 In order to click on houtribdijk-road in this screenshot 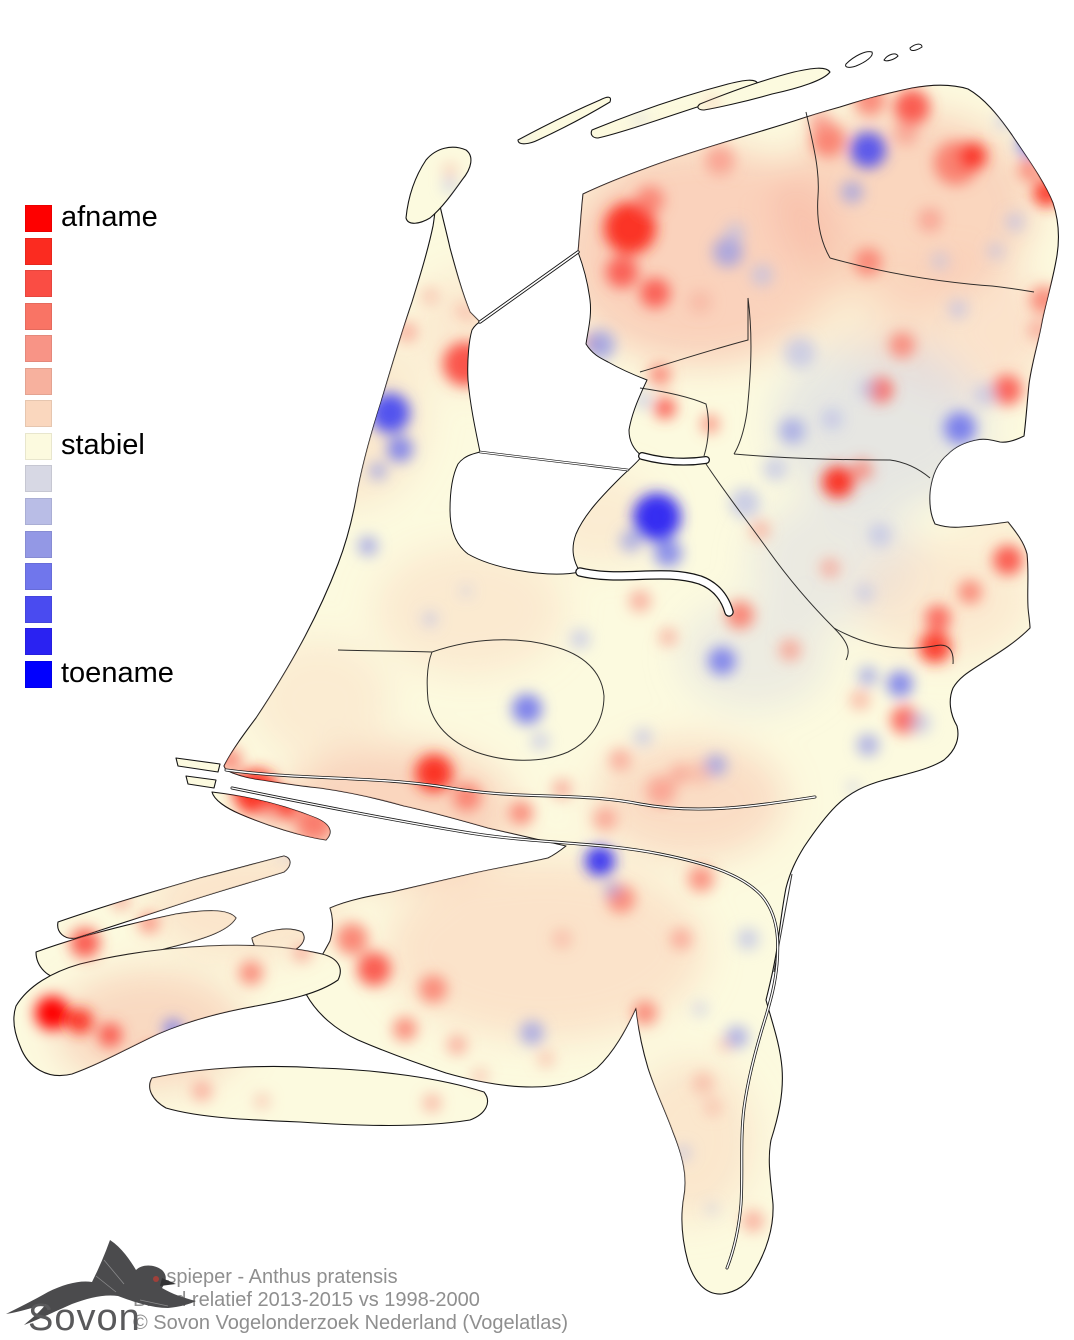, I will do `click(554, 461)`.